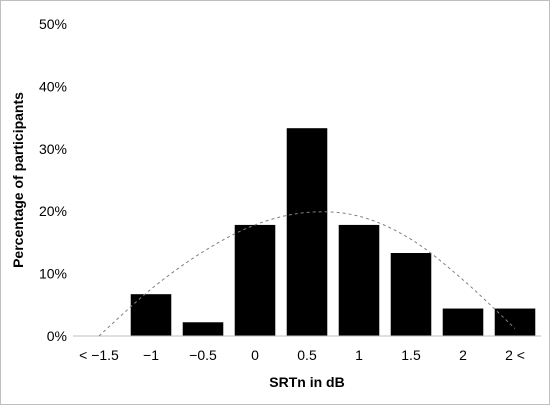 The image size is (550, 406). Describe the element at coordinates (53, 180) in the screenshot. I see `y-axis-ticks: 0% 10% 20% 30% 40% 50%` at that location.